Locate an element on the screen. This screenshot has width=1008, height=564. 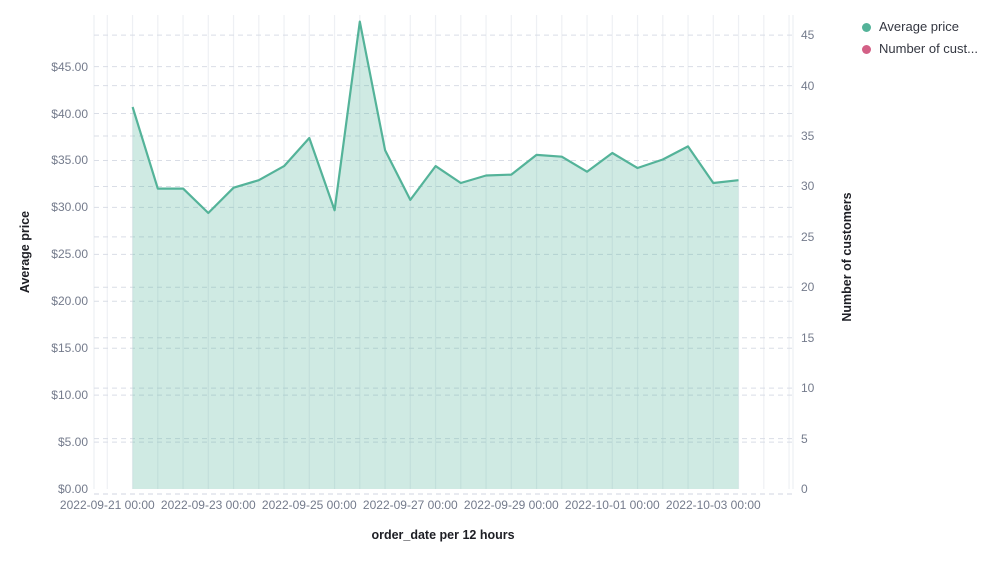
right-axis-tick-label: 5 is located at coordinates (804, 438).